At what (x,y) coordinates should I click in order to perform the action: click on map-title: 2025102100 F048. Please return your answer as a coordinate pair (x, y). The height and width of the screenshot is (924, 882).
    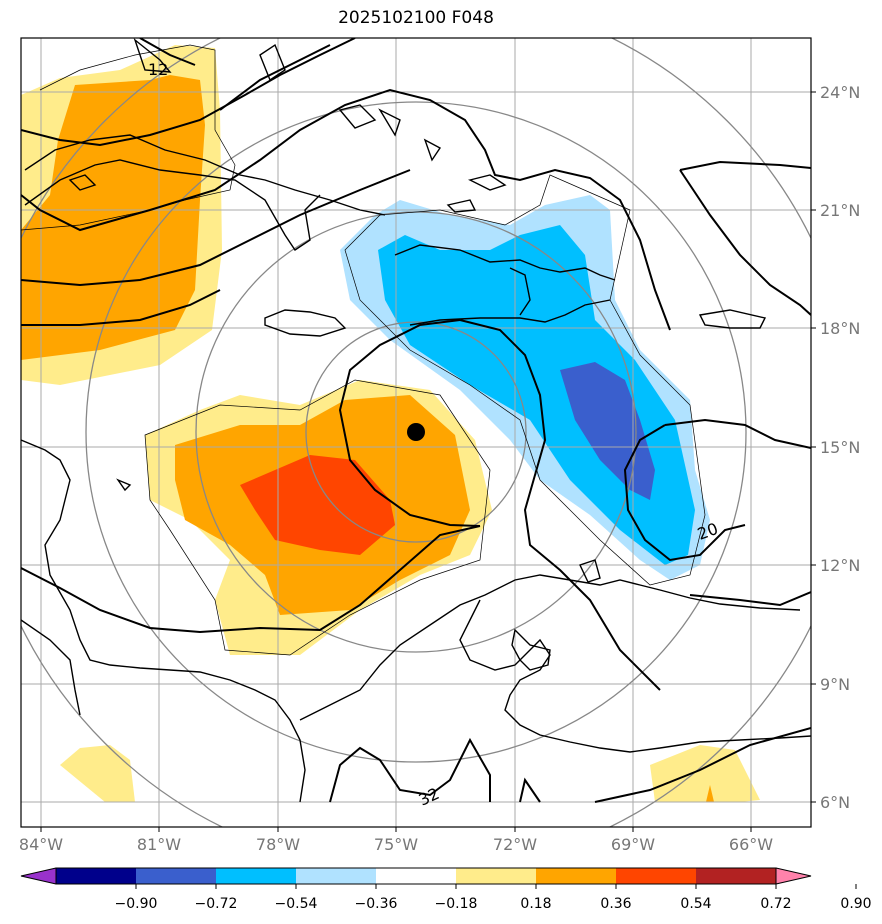
    Looking at the image, I should click on (416, 18).